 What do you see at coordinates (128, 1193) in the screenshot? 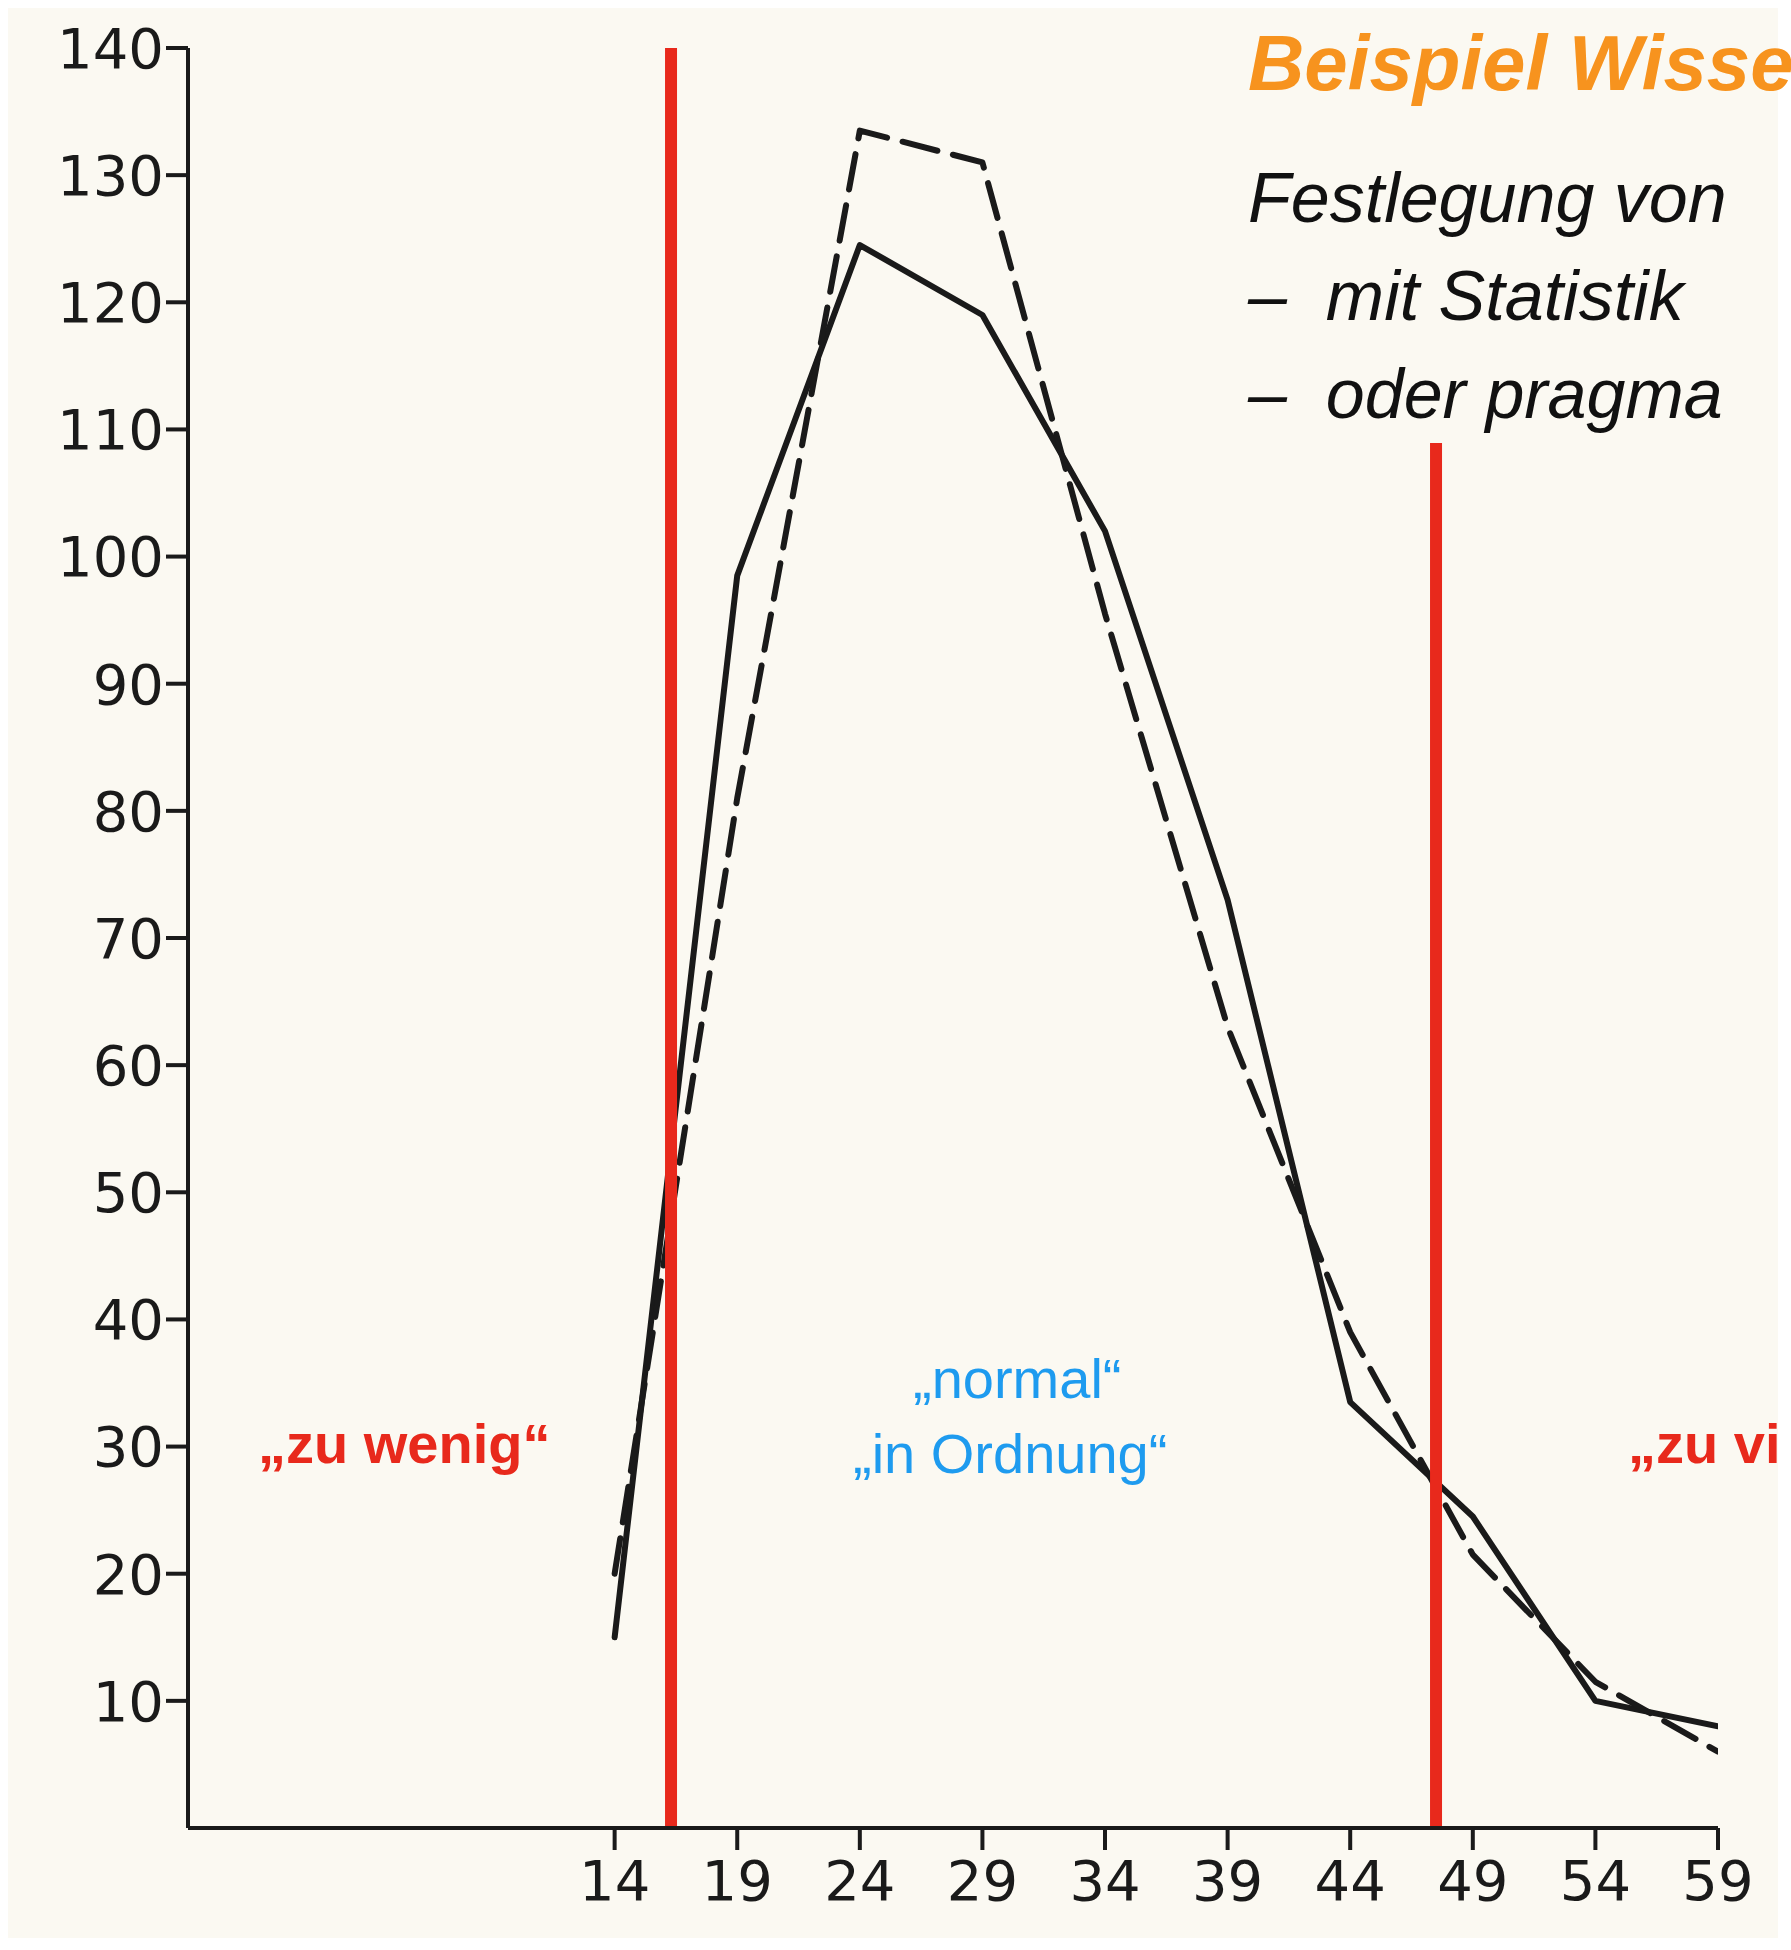
I see `y-tick-label: 50` at bounding box center [128, 1193].